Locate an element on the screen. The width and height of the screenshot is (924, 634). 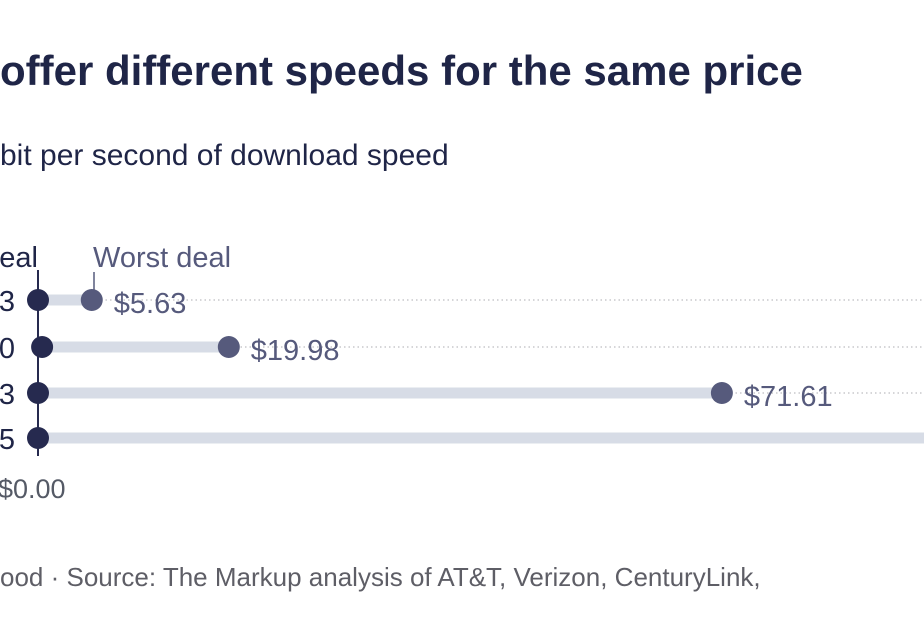
row-label: 5 is located at coordinates (7, 440).